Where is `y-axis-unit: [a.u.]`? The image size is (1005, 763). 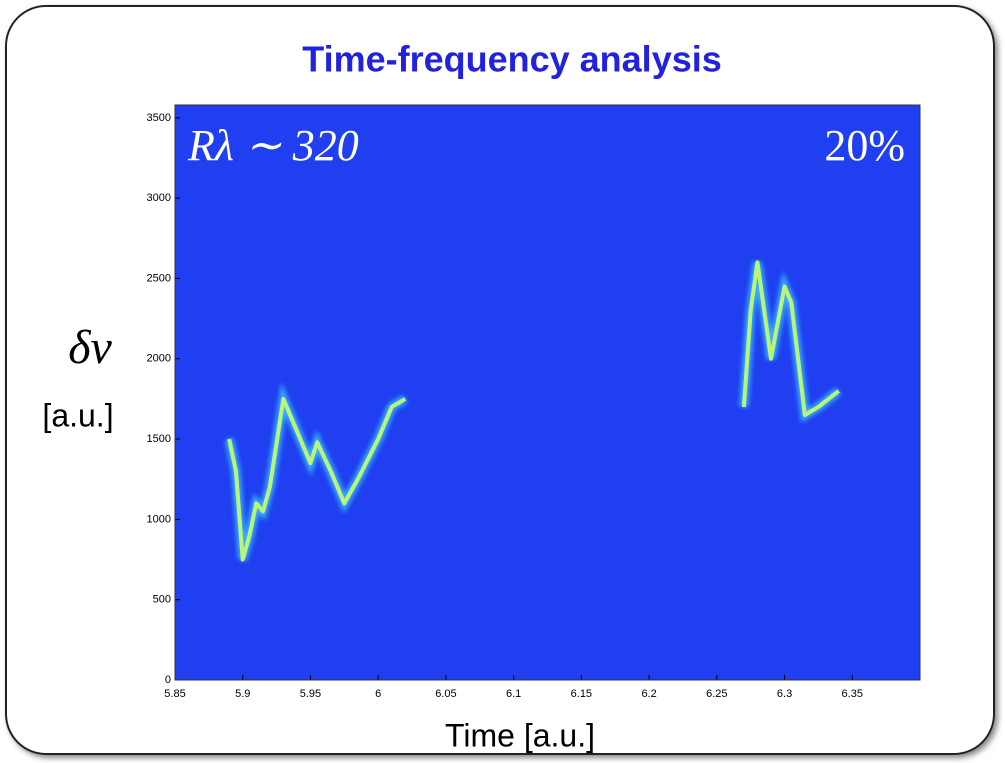
y-axis-unit: [a.u.] is located at coordinates (77, 415).